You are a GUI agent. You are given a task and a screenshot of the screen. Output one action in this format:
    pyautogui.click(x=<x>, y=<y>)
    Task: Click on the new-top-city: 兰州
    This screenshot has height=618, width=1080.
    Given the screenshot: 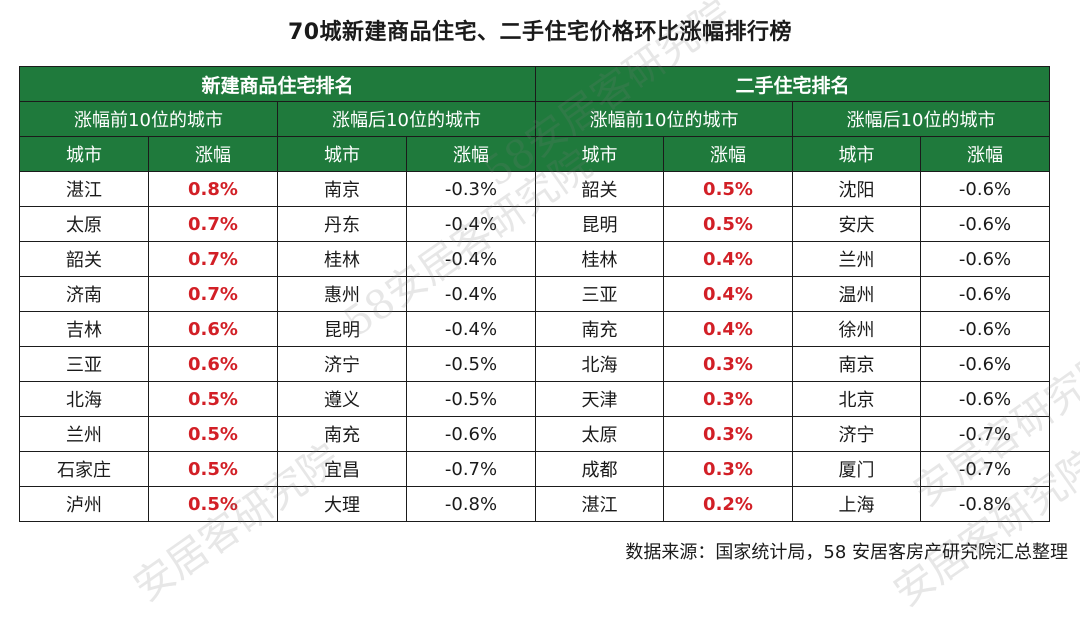 What is the action you would take?
    pyautogui.click(x=84, y=434)
    